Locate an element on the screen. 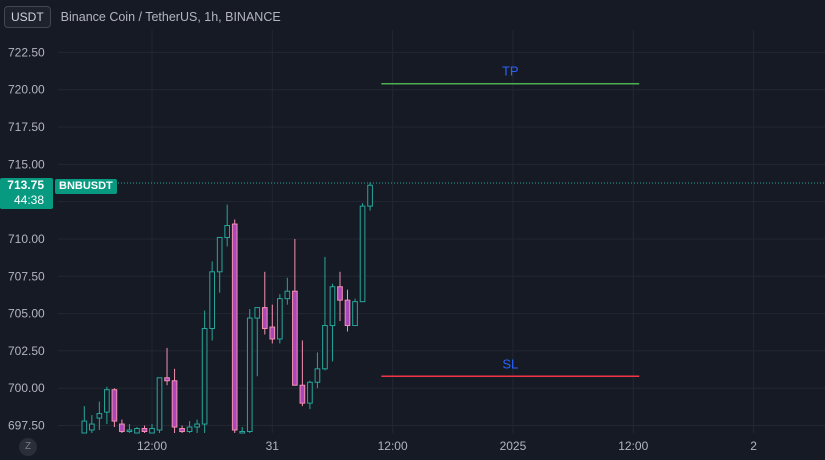 Image resolution: width=825 pixels, height=460 pixels. y-tick-label: 697.50 is located at coordinates (26, 426).